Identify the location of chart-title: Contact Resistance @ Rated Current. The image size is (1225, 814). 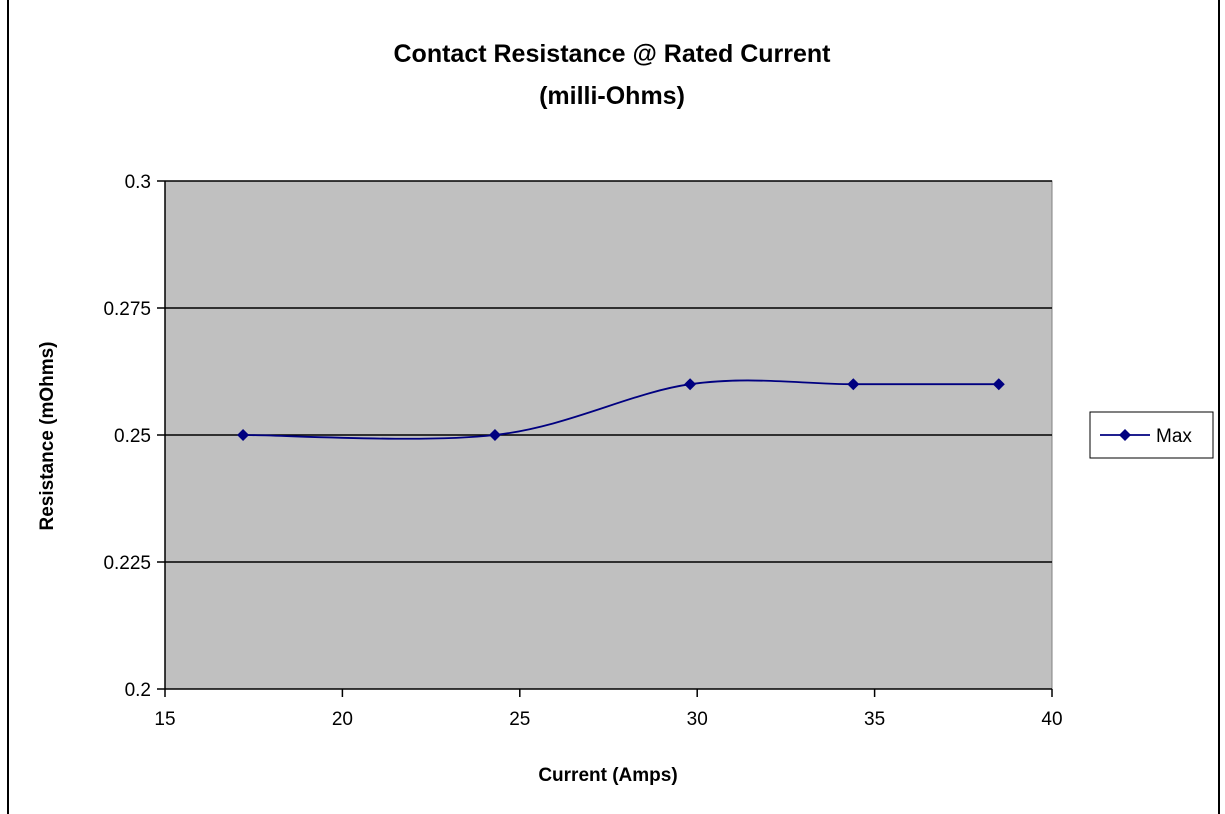
(613, 54).